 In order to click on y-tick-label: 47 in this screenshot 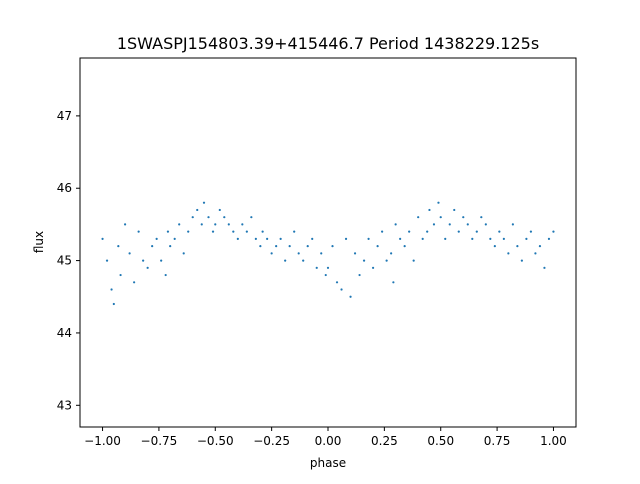, I will do `click(64, 116)`.